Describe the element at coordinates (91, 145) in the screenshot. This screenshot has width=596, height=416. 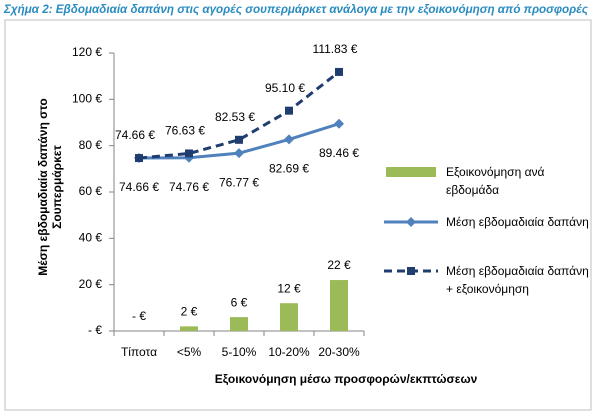
I see `y-tick-label: 80 €` at that location.